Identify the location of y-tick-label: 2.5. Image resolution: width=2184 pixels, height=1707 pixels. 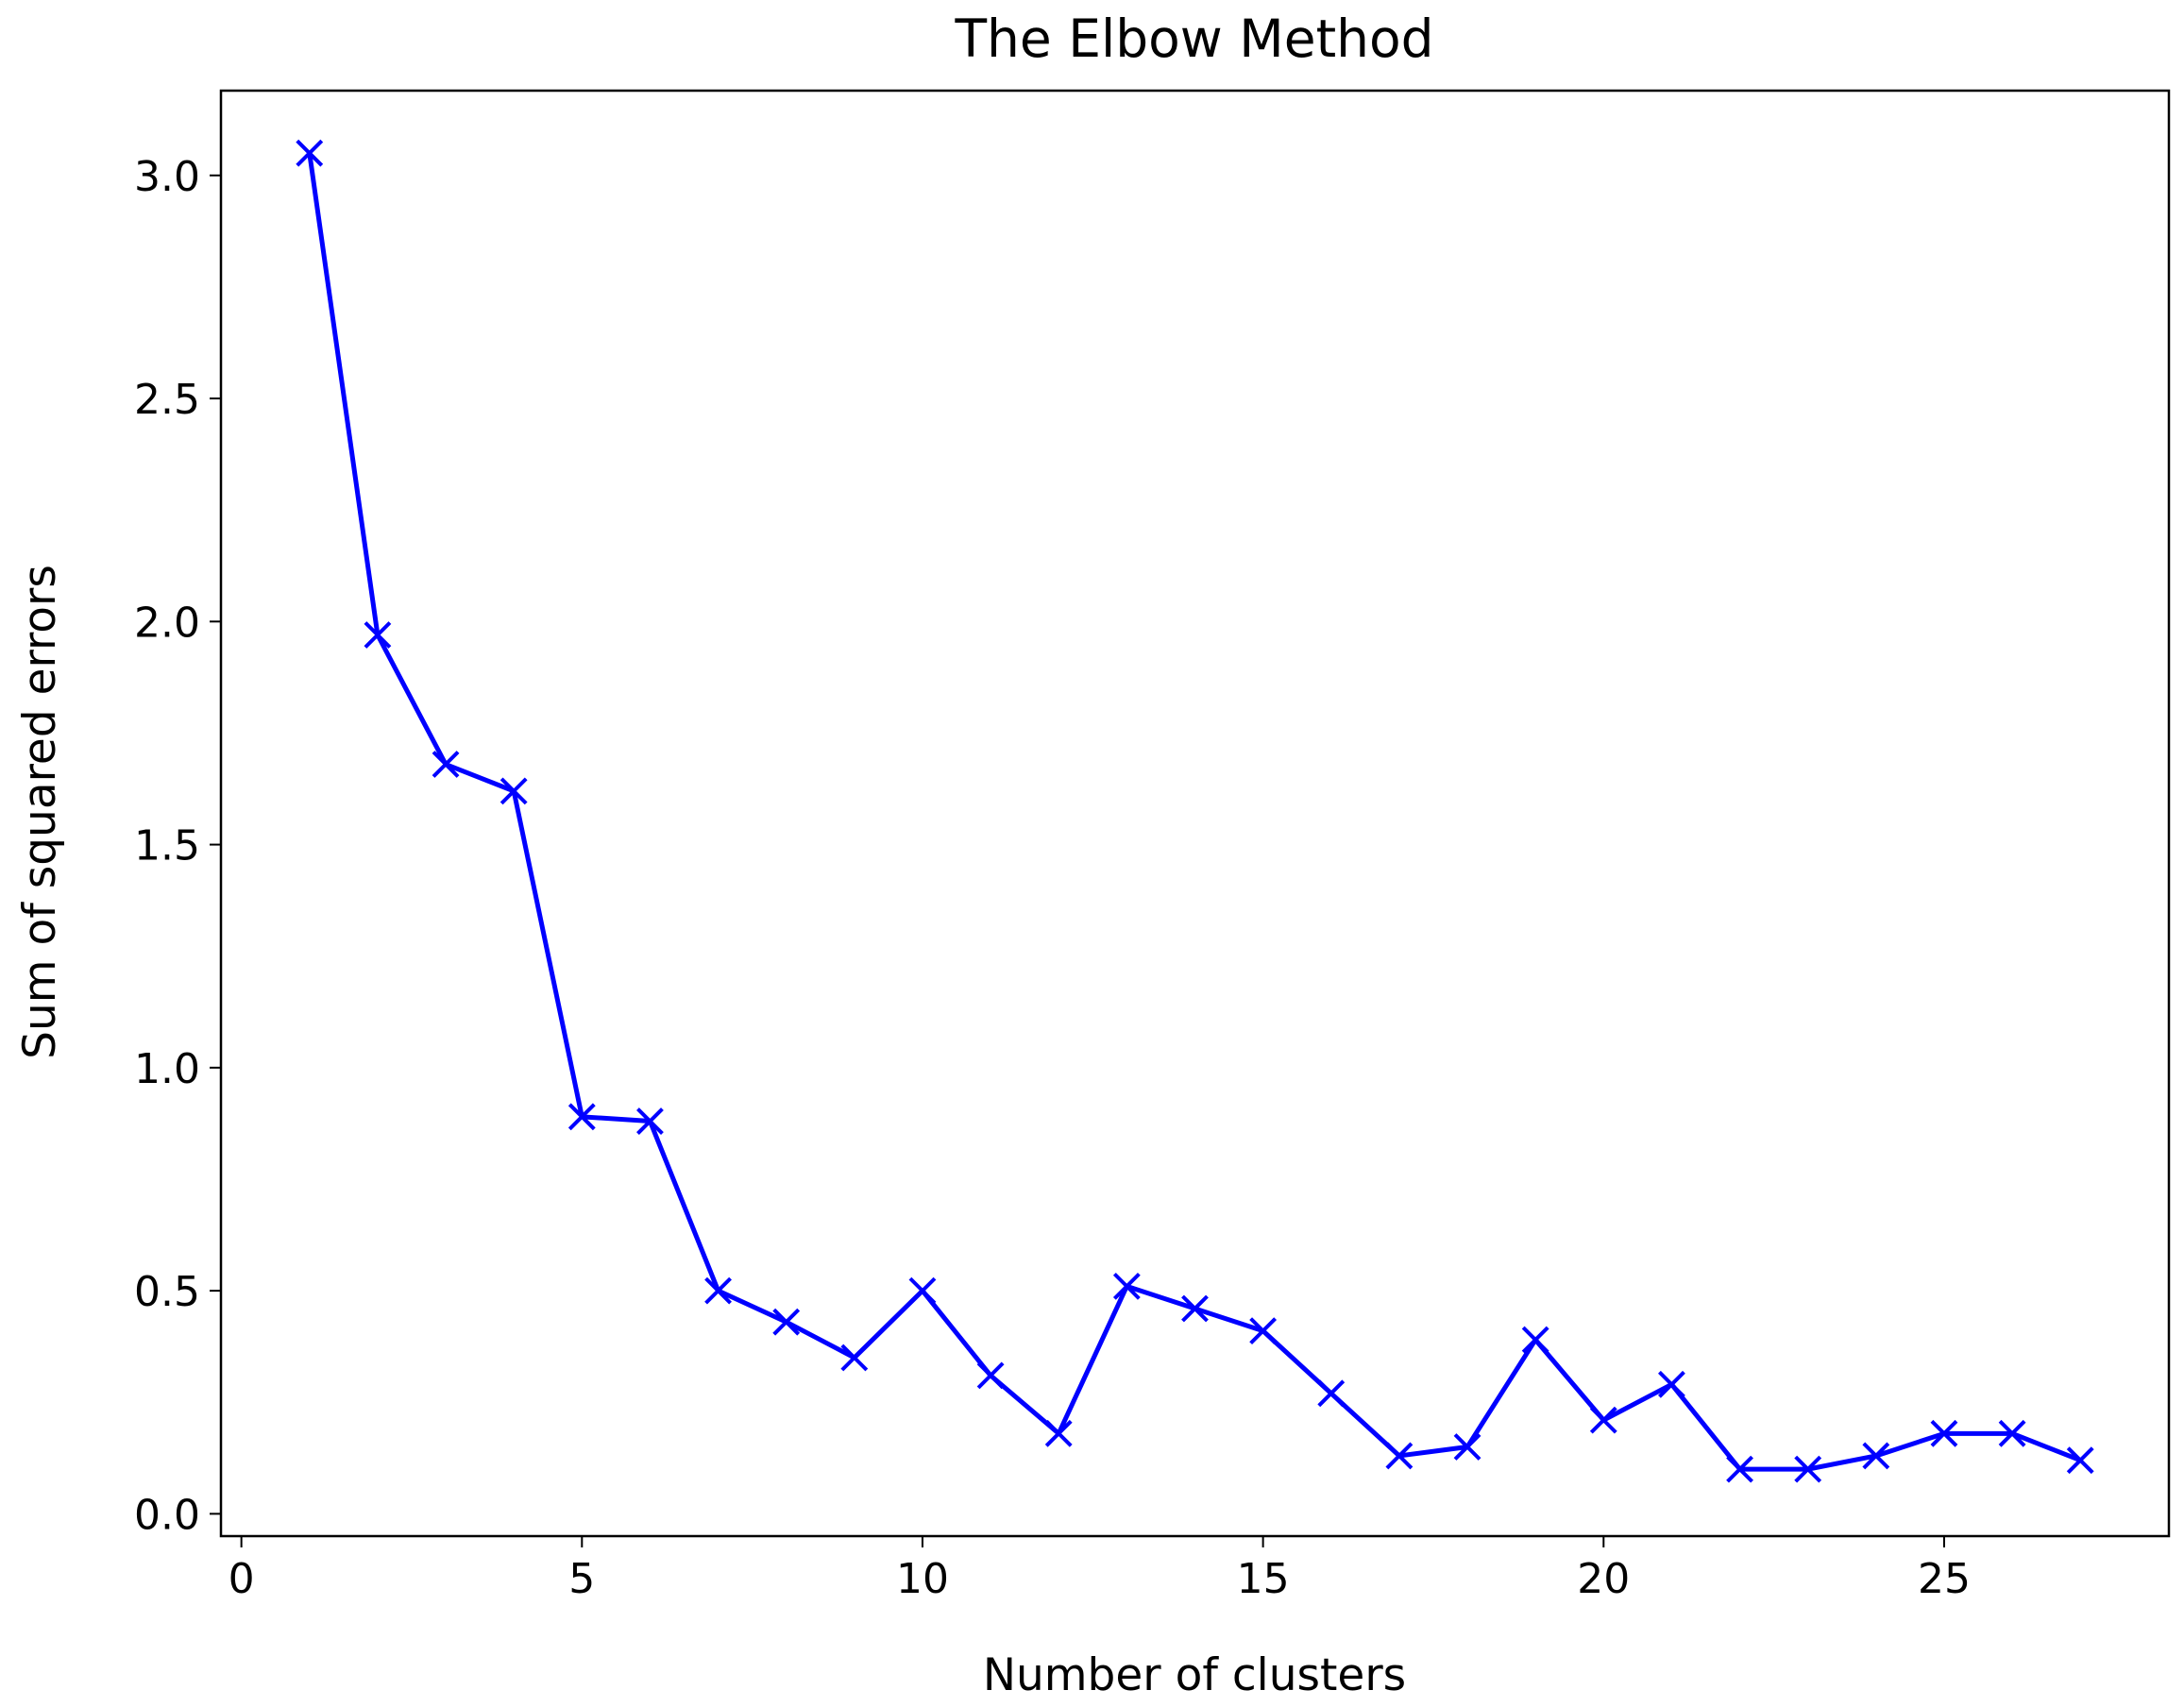
(167, 400).